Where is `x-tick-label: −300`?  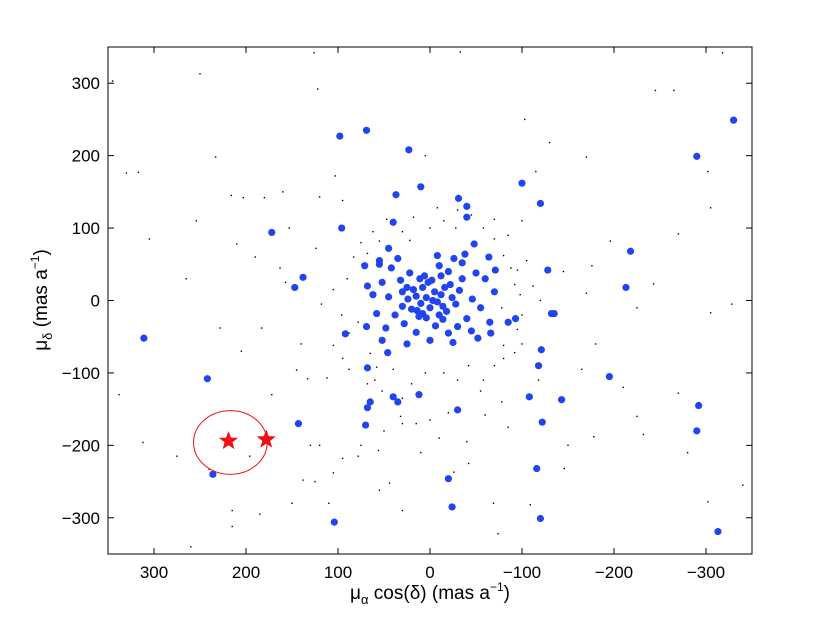 x-tick-label: −300 is located at coordinates (706, 572).